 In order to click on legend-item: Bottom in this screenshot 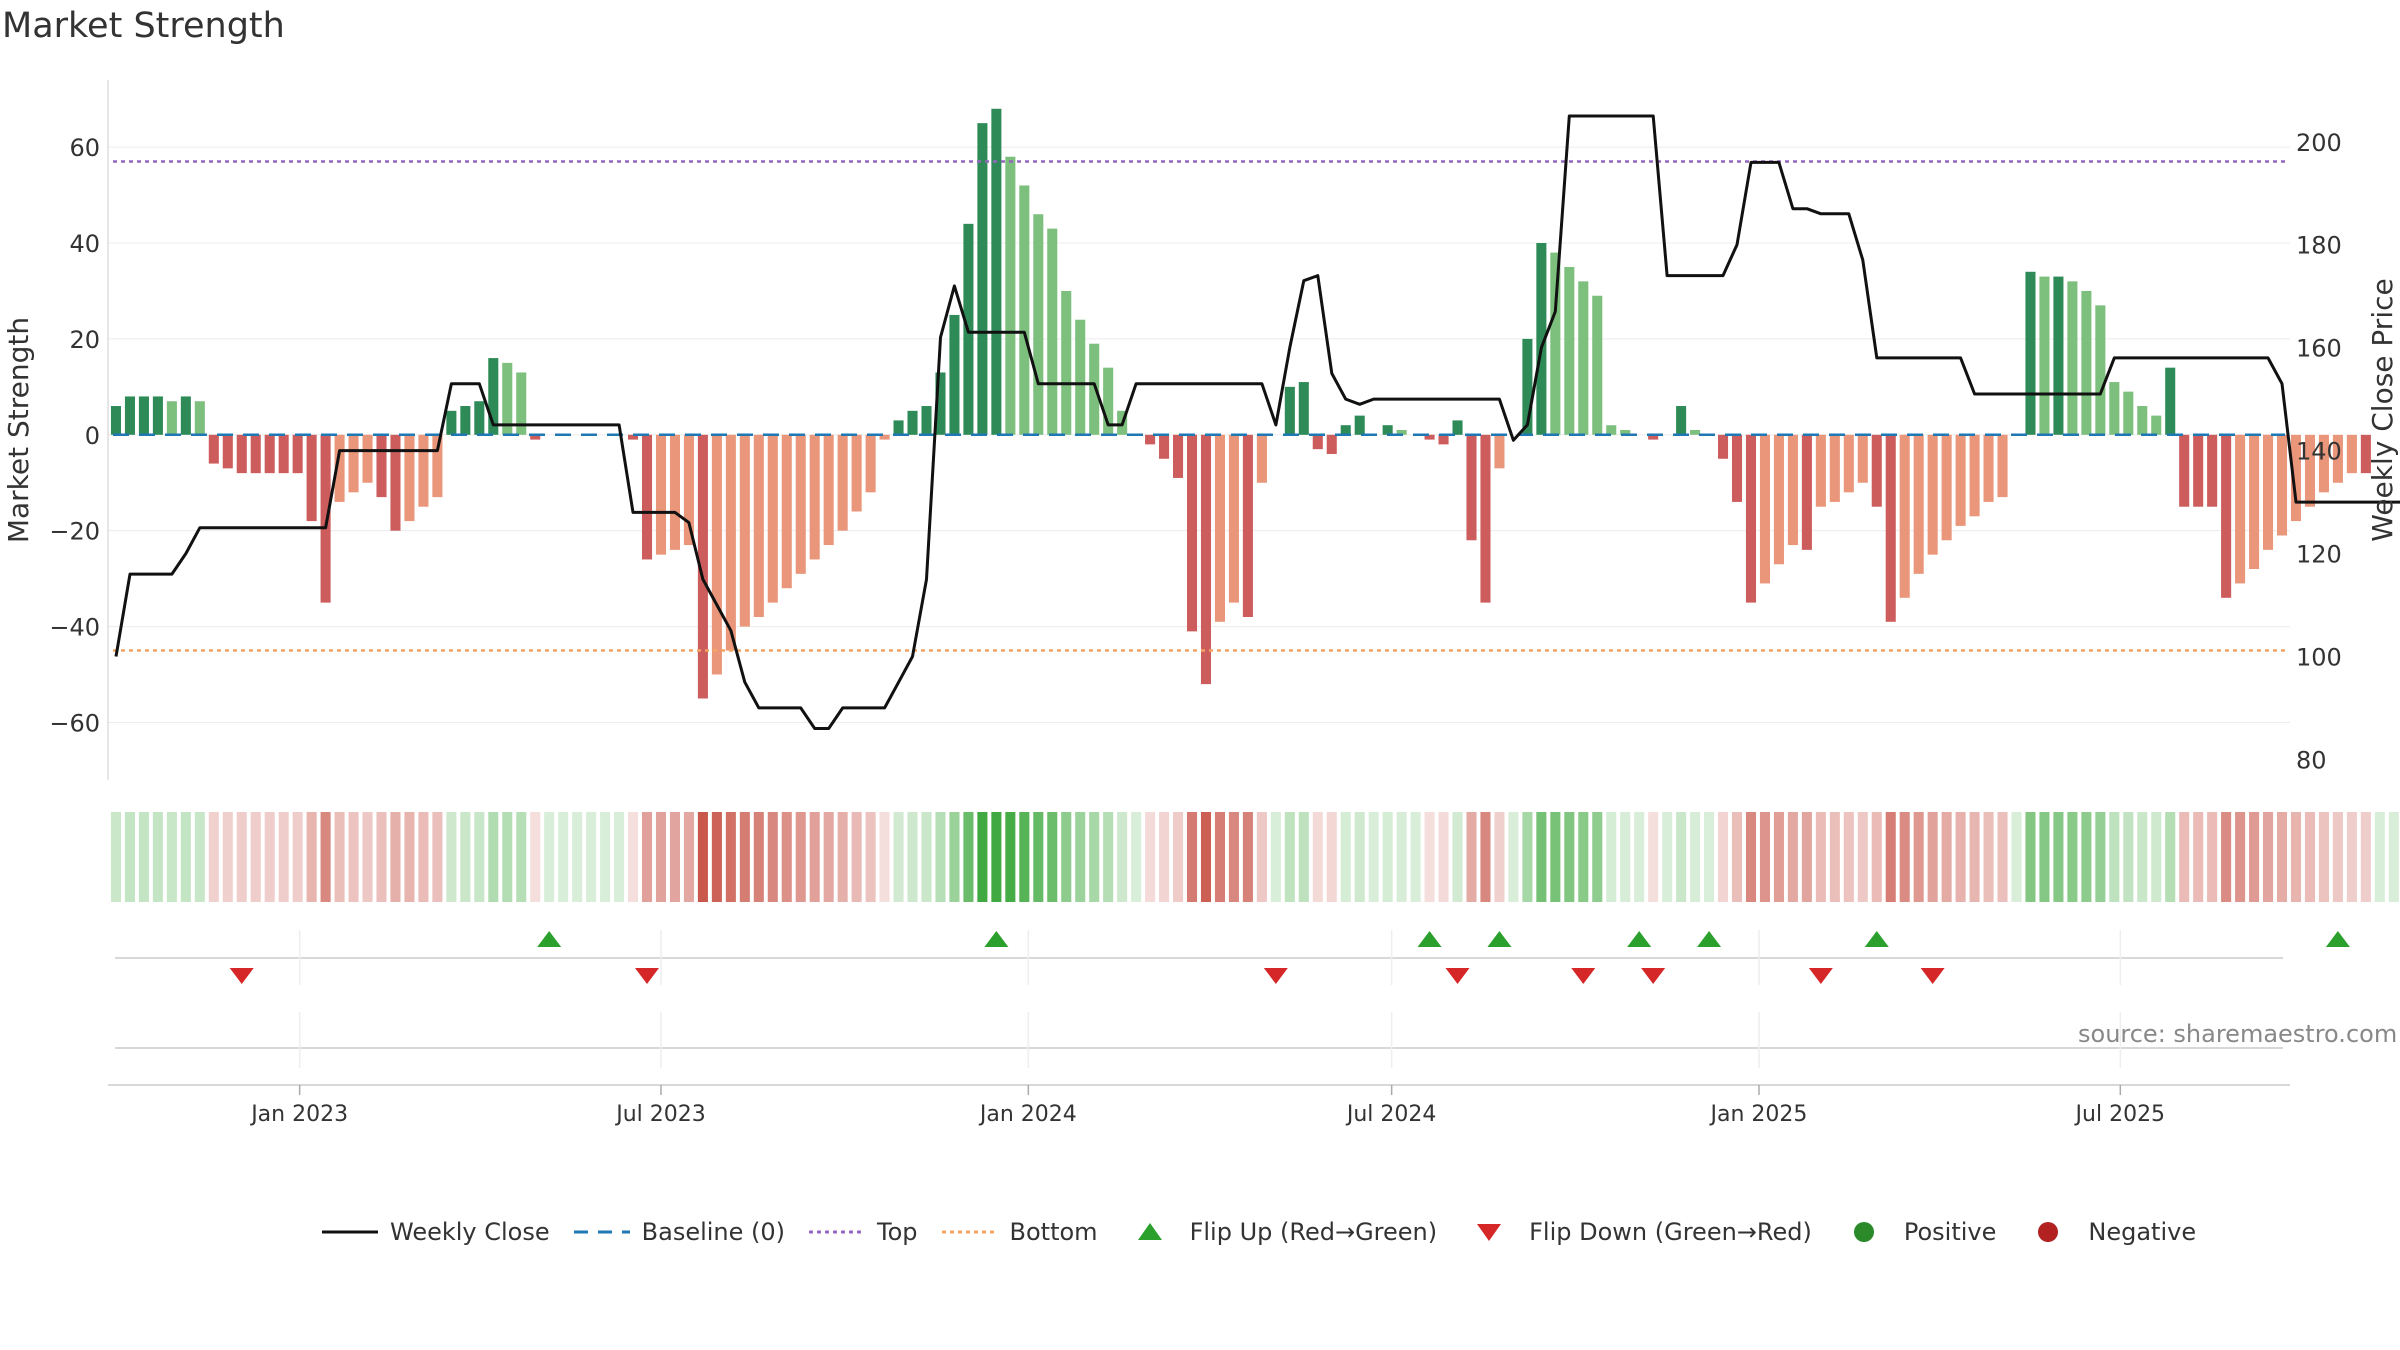, I will do `click(1019, 1232)`.